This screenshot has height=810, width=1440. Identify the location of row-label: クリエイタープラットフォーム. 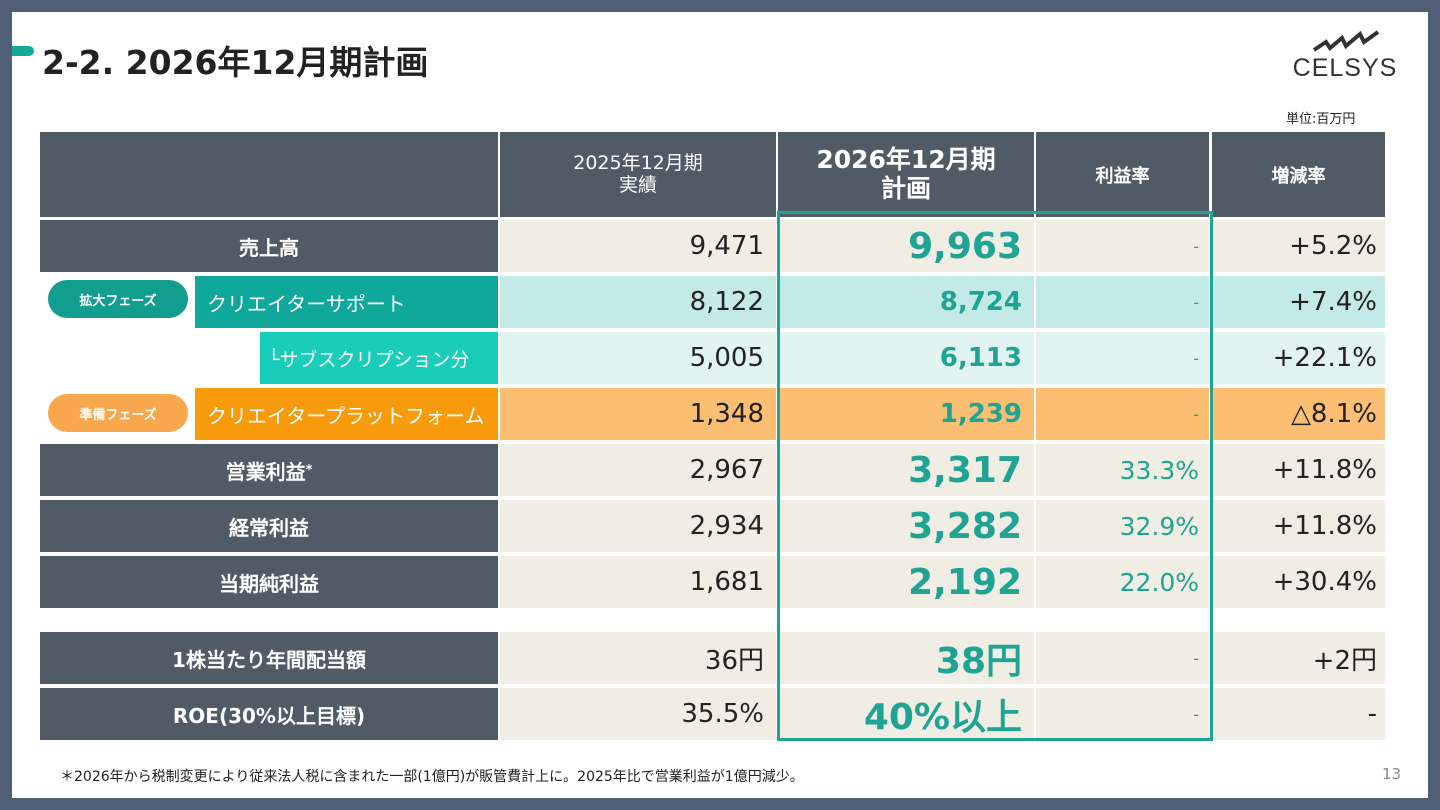
(346, 414).